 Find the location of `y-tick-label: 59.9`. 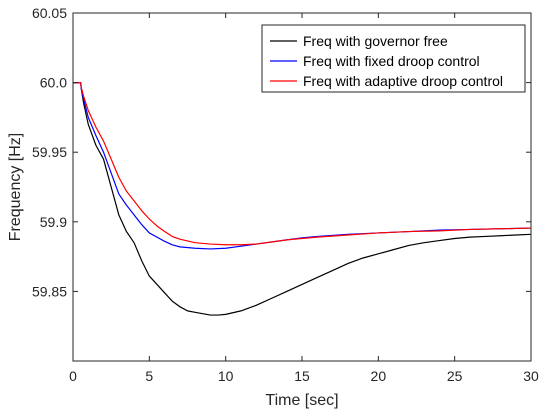

y-tick-label: 59.9 is located at coordinates (53, 222).